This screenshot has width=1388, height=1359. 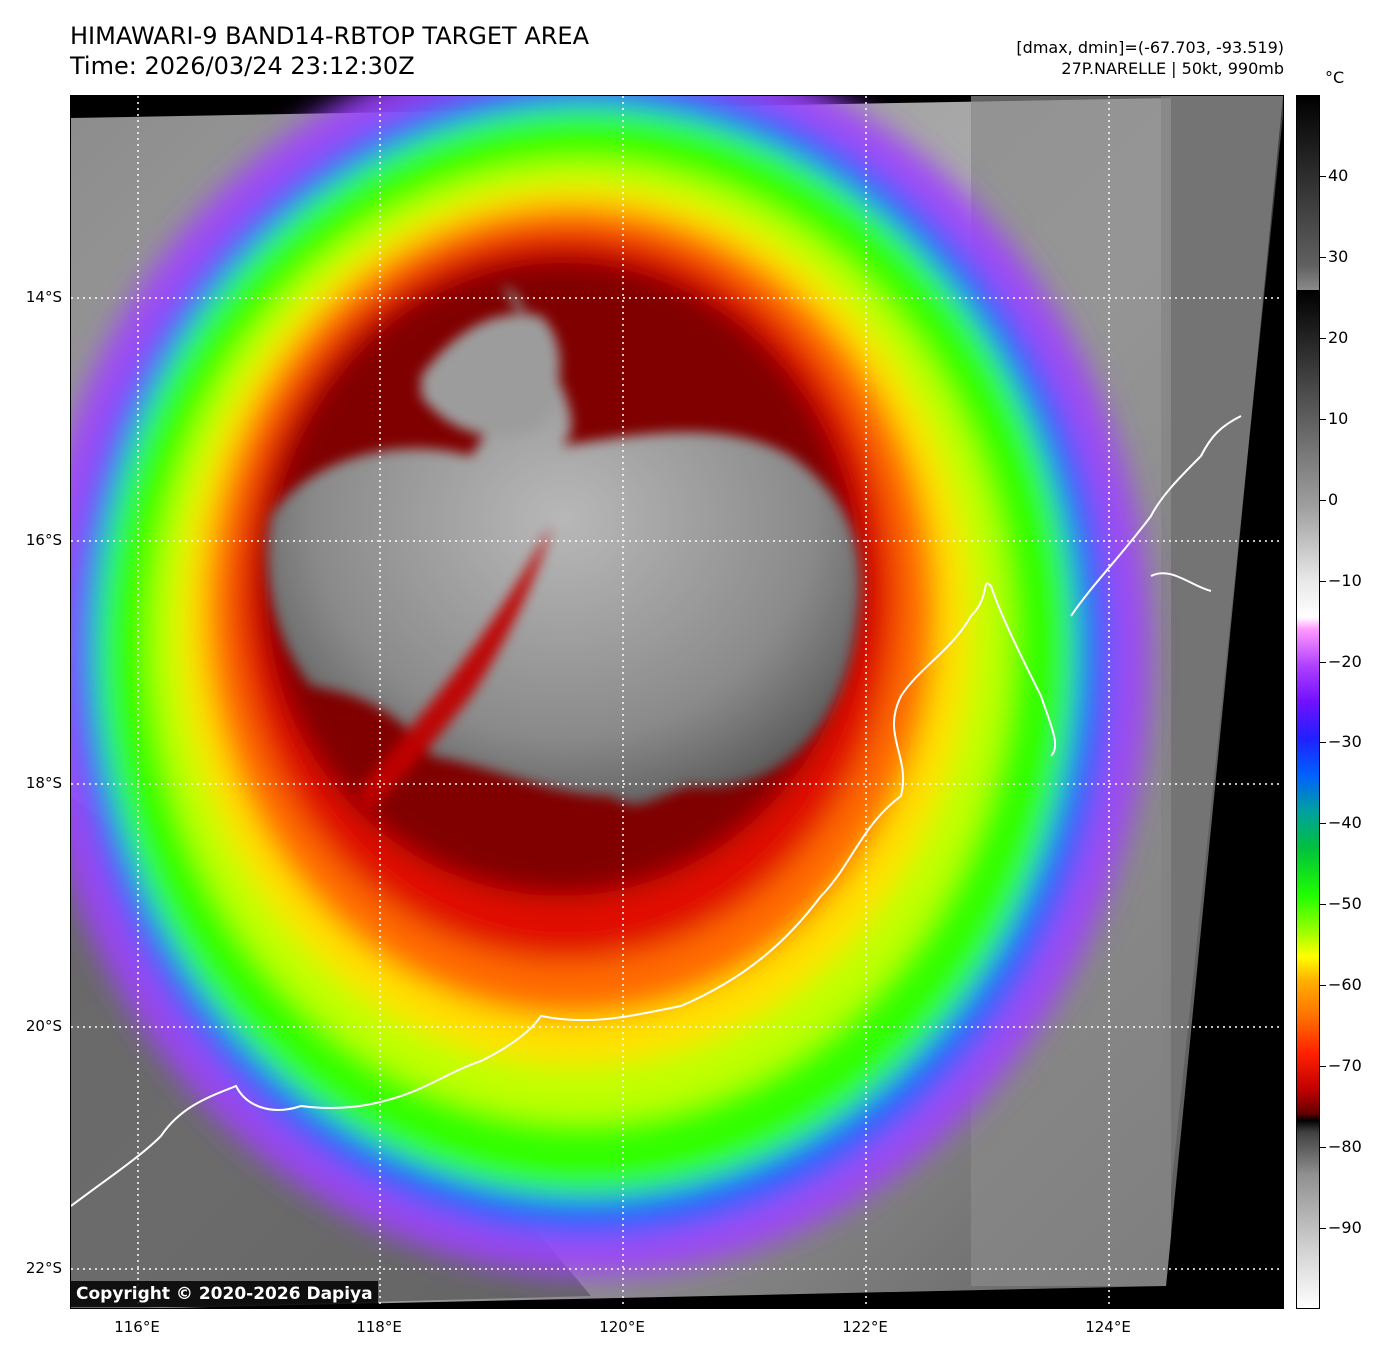 I want to click on brightness-range: [dmax, dmin]=(-67.703, -93.519), so click(x=1150, y=47).